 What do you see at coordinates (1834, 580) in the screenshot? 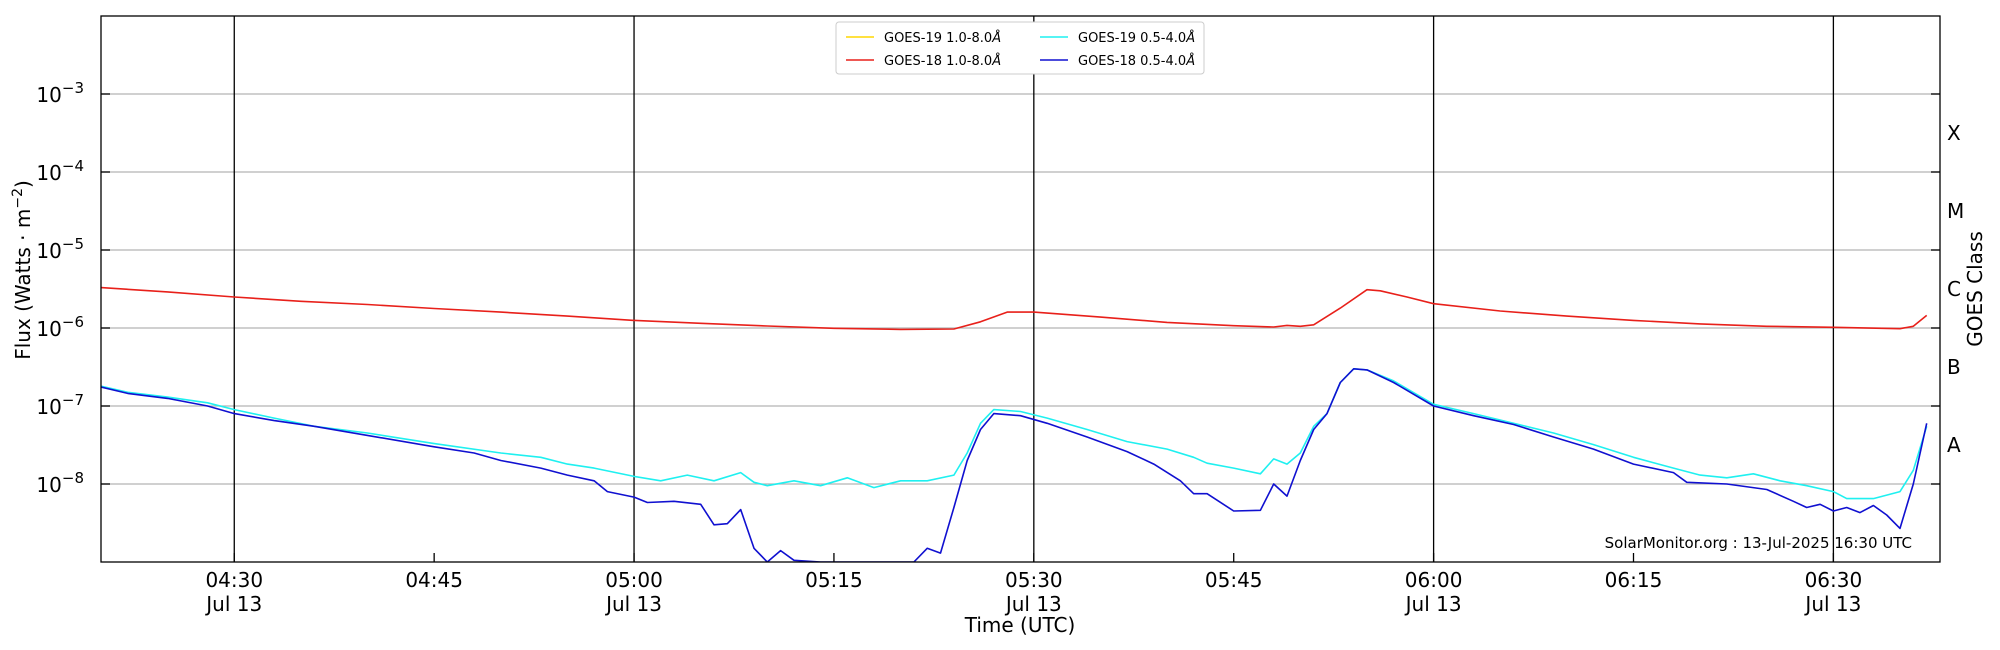
I see `x-tick-label-time: 06:30` at bounding box center [1834, 580].